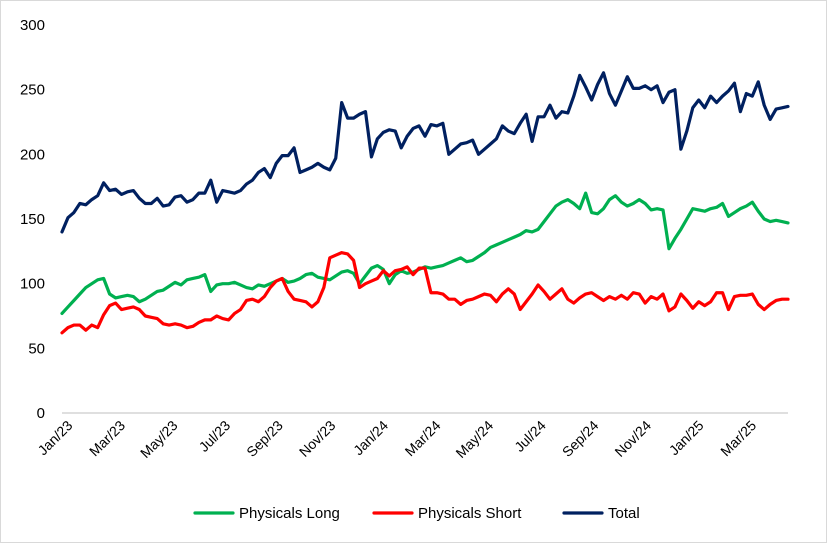 Image resolution: width=827 pixels, height=547 pixels. Describe the element at coordinates (624, 513) in the screenshot. I see `legend-label: Total` at that location.